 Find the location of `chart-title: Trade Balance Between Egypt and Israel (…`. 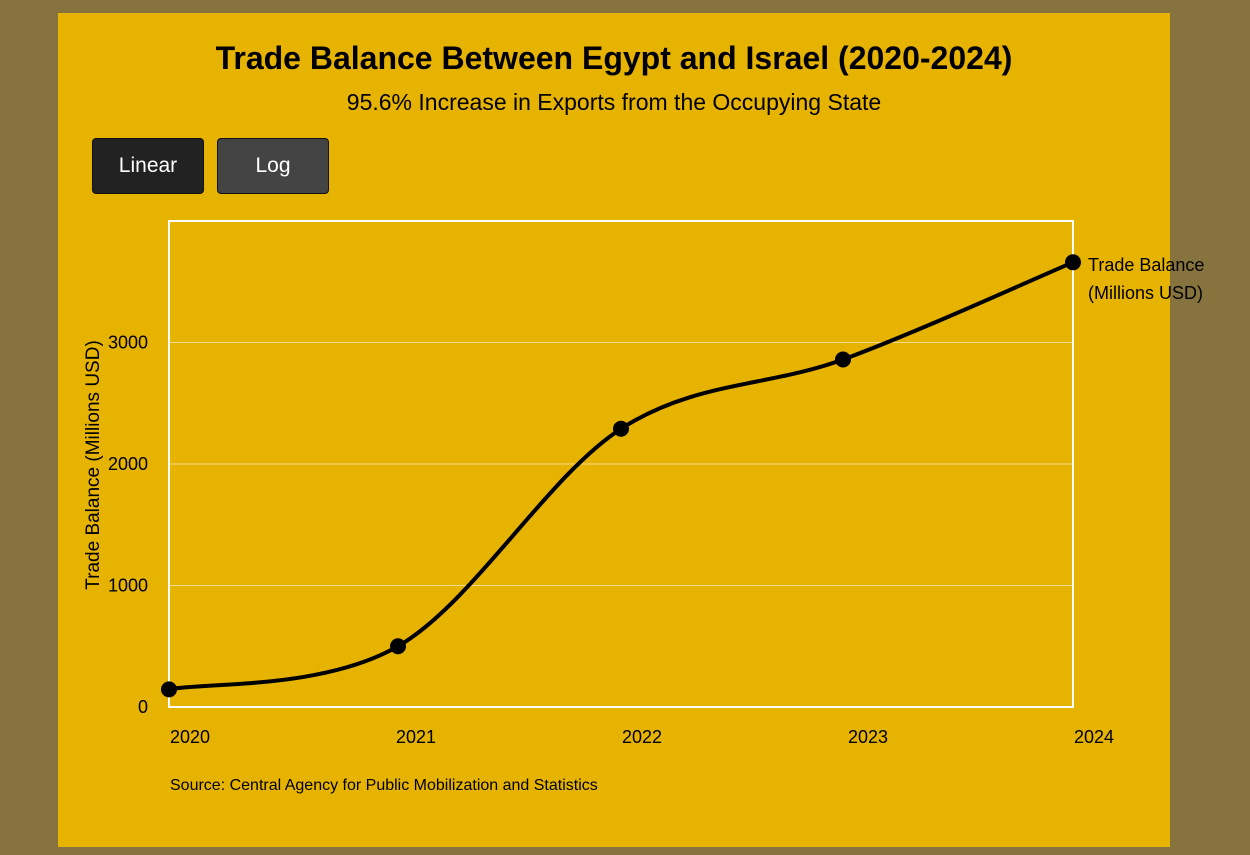

chart-title: Trade Balance Between Egypt and Israel (… is located at coordinates (614, 58).